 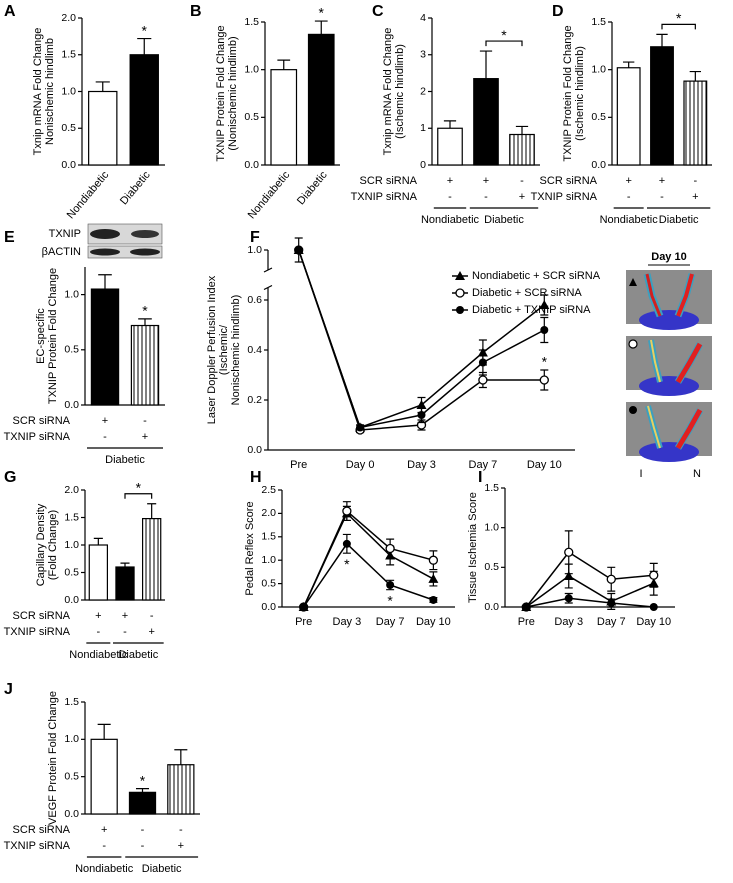 What do you see at coordinates (256, 477) in the screenshot?
I see `panel-letter: H` at bounding box center [256, 477].